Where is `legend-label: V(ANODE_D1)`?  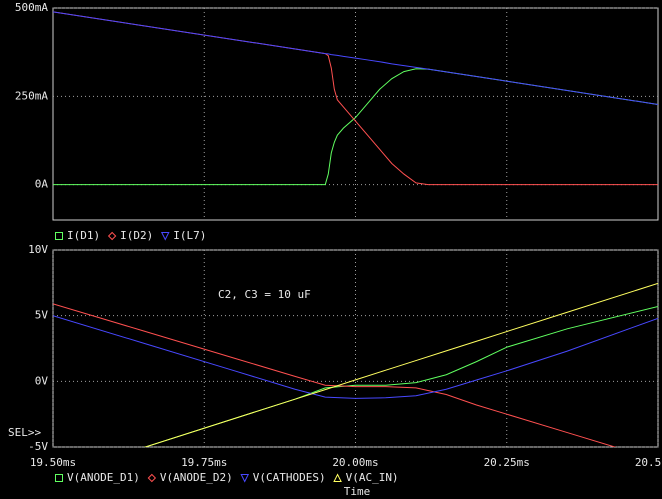
legend-label: V(ANODE_D1) is located at coordinates (103, 477).